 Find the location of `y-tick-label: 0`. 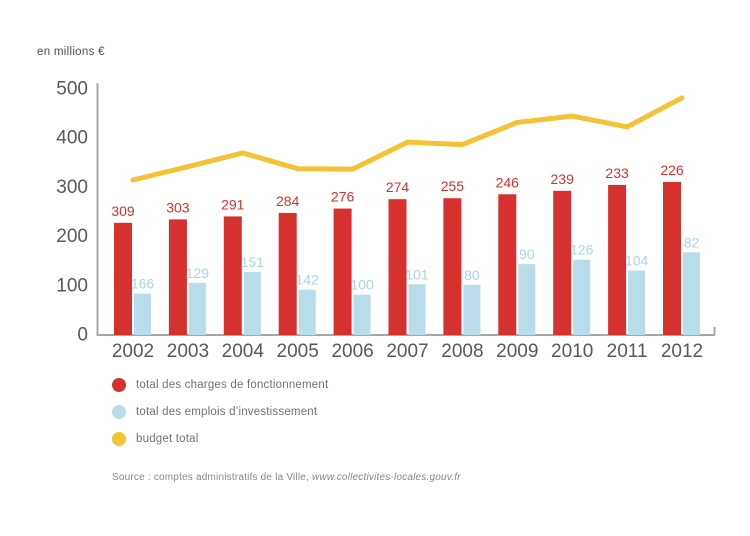

y-tick-label: 0 is located at coordinates (82, 335).